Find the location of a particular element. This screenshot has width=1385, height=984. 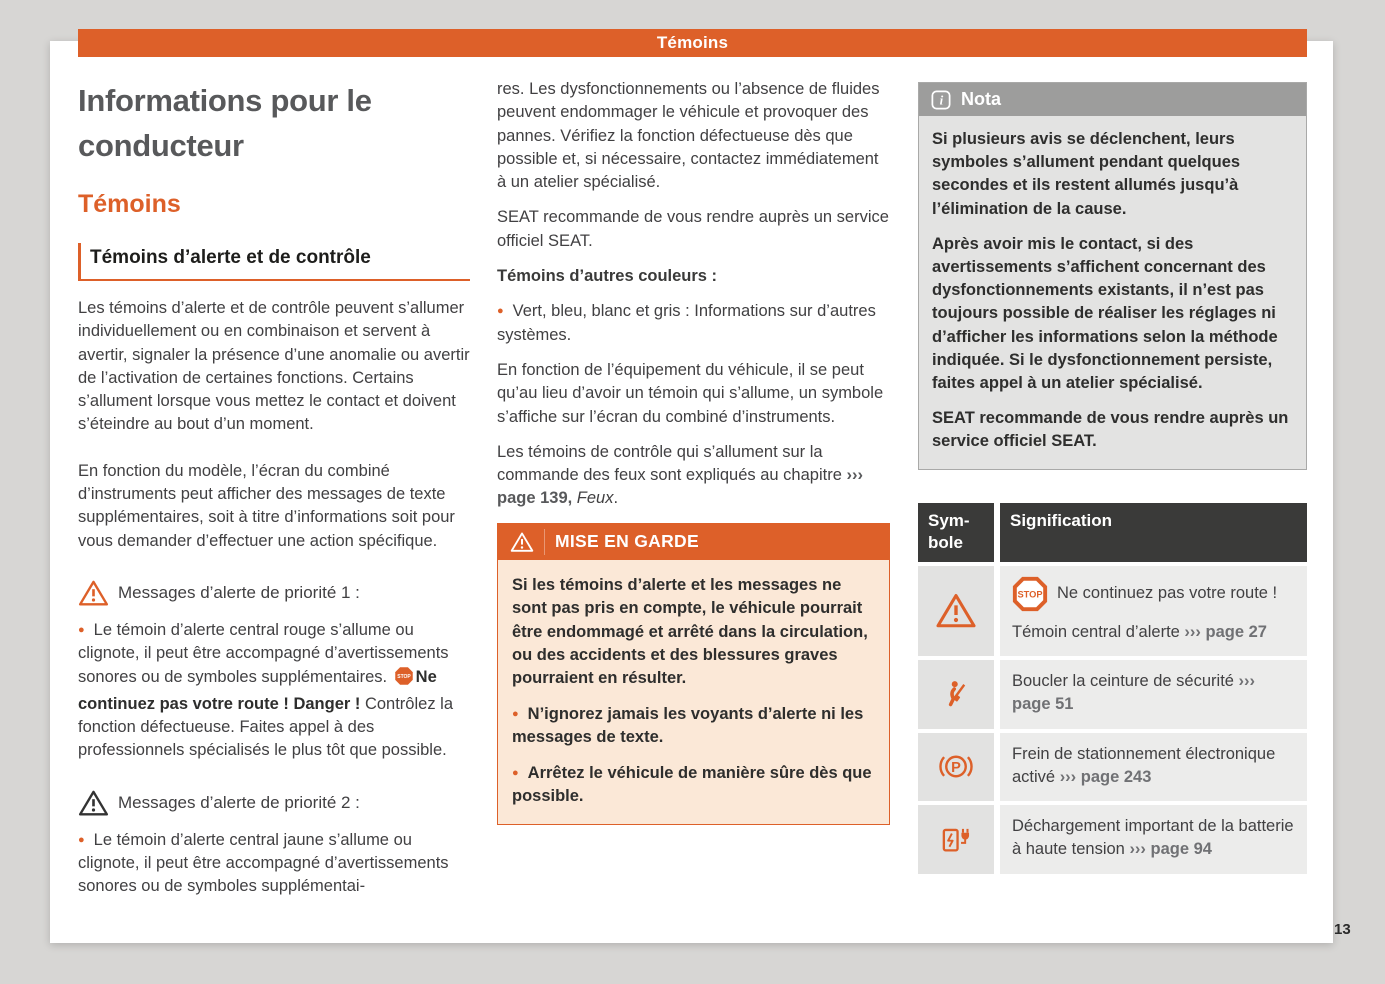

chapter-title: Témoins is located at coordinates (692, 42).